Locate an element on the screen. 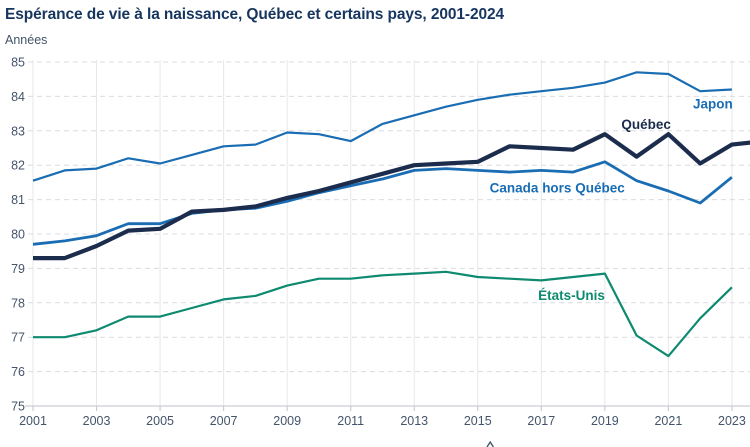 Image resolution: width=750 pixels, height=447 pixels. series-label-canada-hors-quebec: Canada hors Québec is located at coordinates (558, 188).